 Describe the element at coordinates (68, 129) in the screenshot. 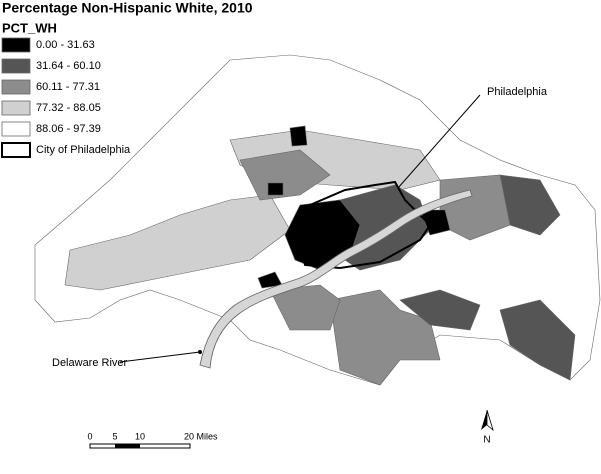

I see `legend-label: 88.06 - 97.39` at that location.